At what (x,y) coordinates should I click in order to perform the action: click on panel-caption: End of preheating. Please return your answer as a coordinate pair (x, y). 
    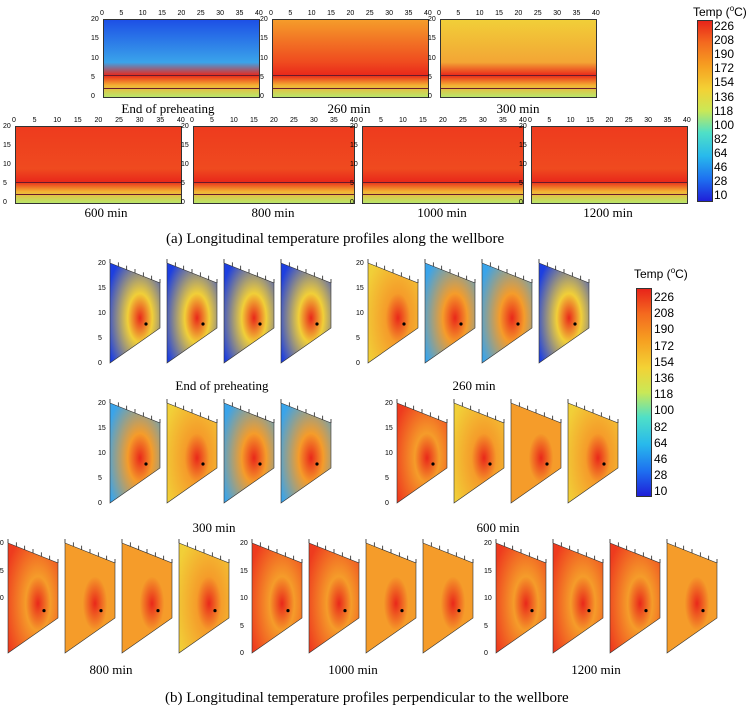
    Looking at the image, I should click on (222, 385).